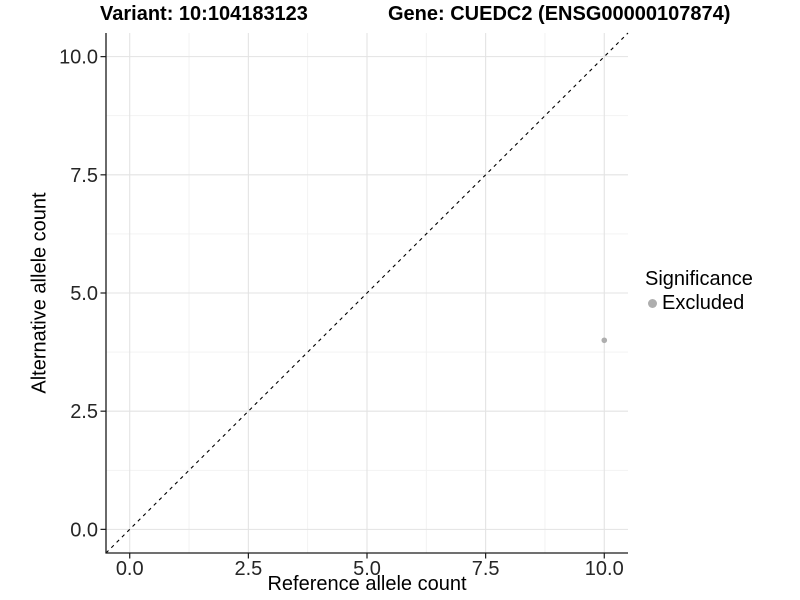 This screenshot has height=600, width=800. I want to click on x-tick-label: 0.0, so click(130, 569).